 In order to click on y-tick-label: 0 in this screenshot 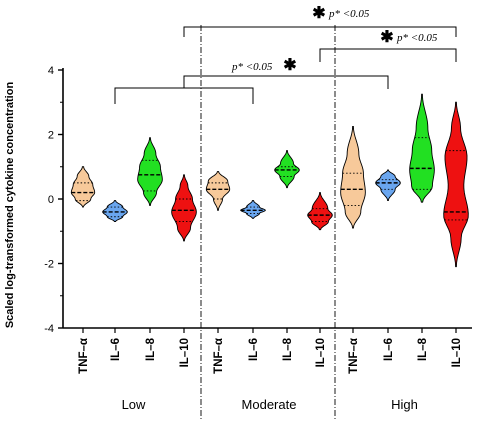, I will do `click(51, 200)`.